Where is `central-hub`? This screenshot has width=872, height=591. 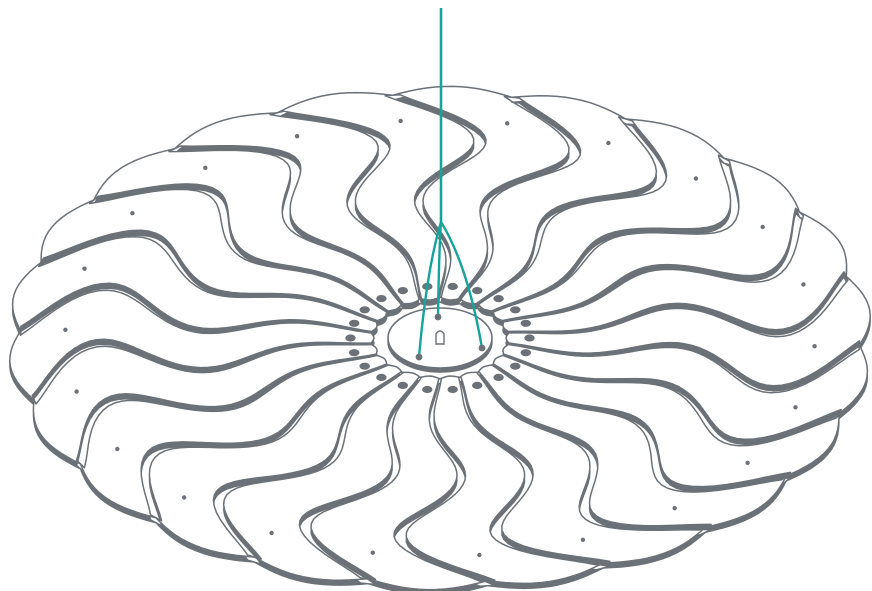
central-hub is located at coordinates (440, 340).